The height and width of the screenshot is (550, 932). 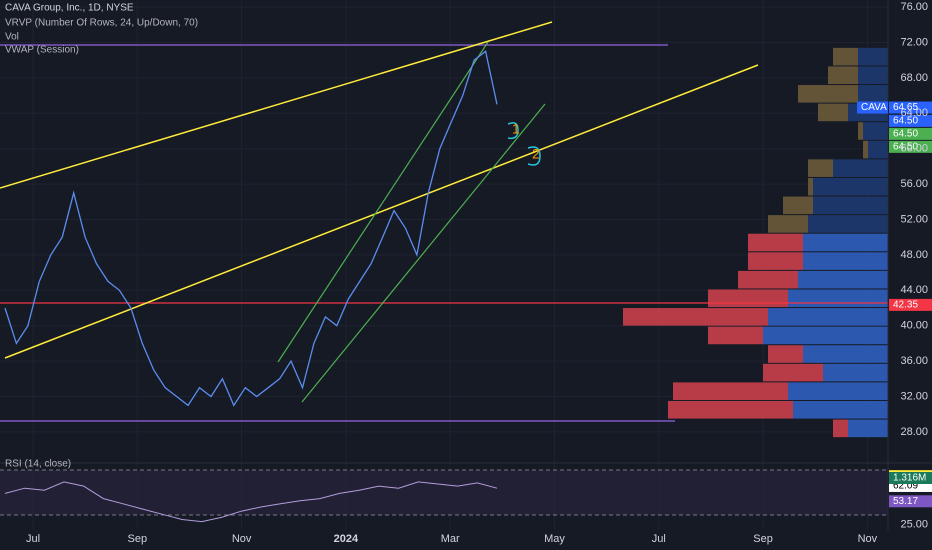 What do you see at coordinates (914, 525) in the screenshot?
I see `rsi-tick-label: 25.00` at bounding box center [914, 525].